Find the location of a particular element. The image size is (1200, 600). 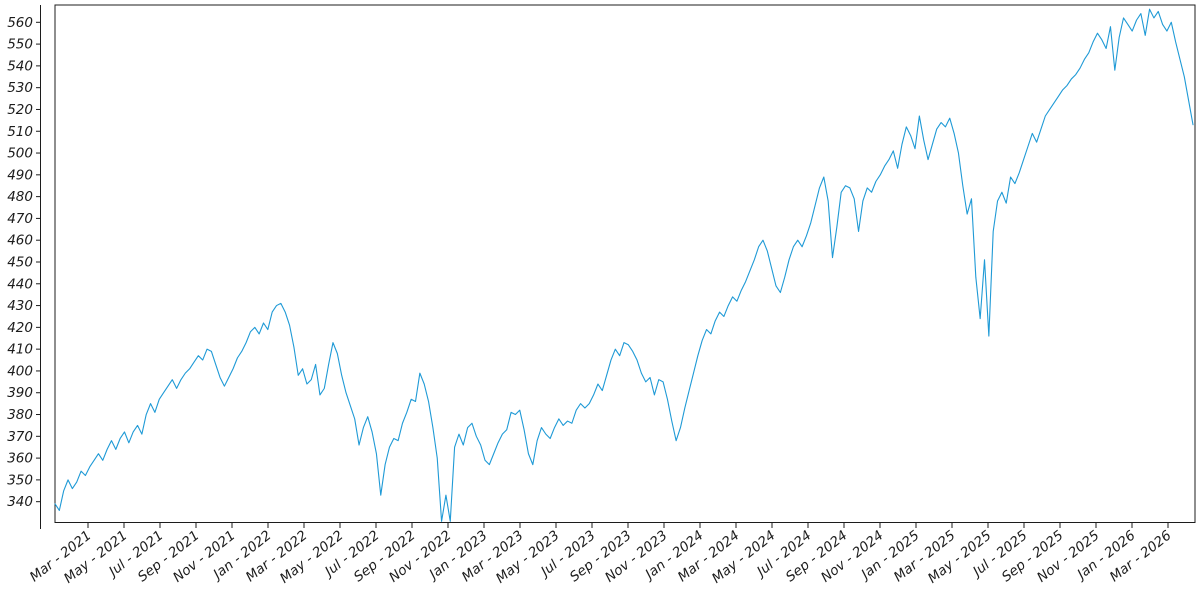

y-tick-label: 490 is located at coordinates (20, 175).